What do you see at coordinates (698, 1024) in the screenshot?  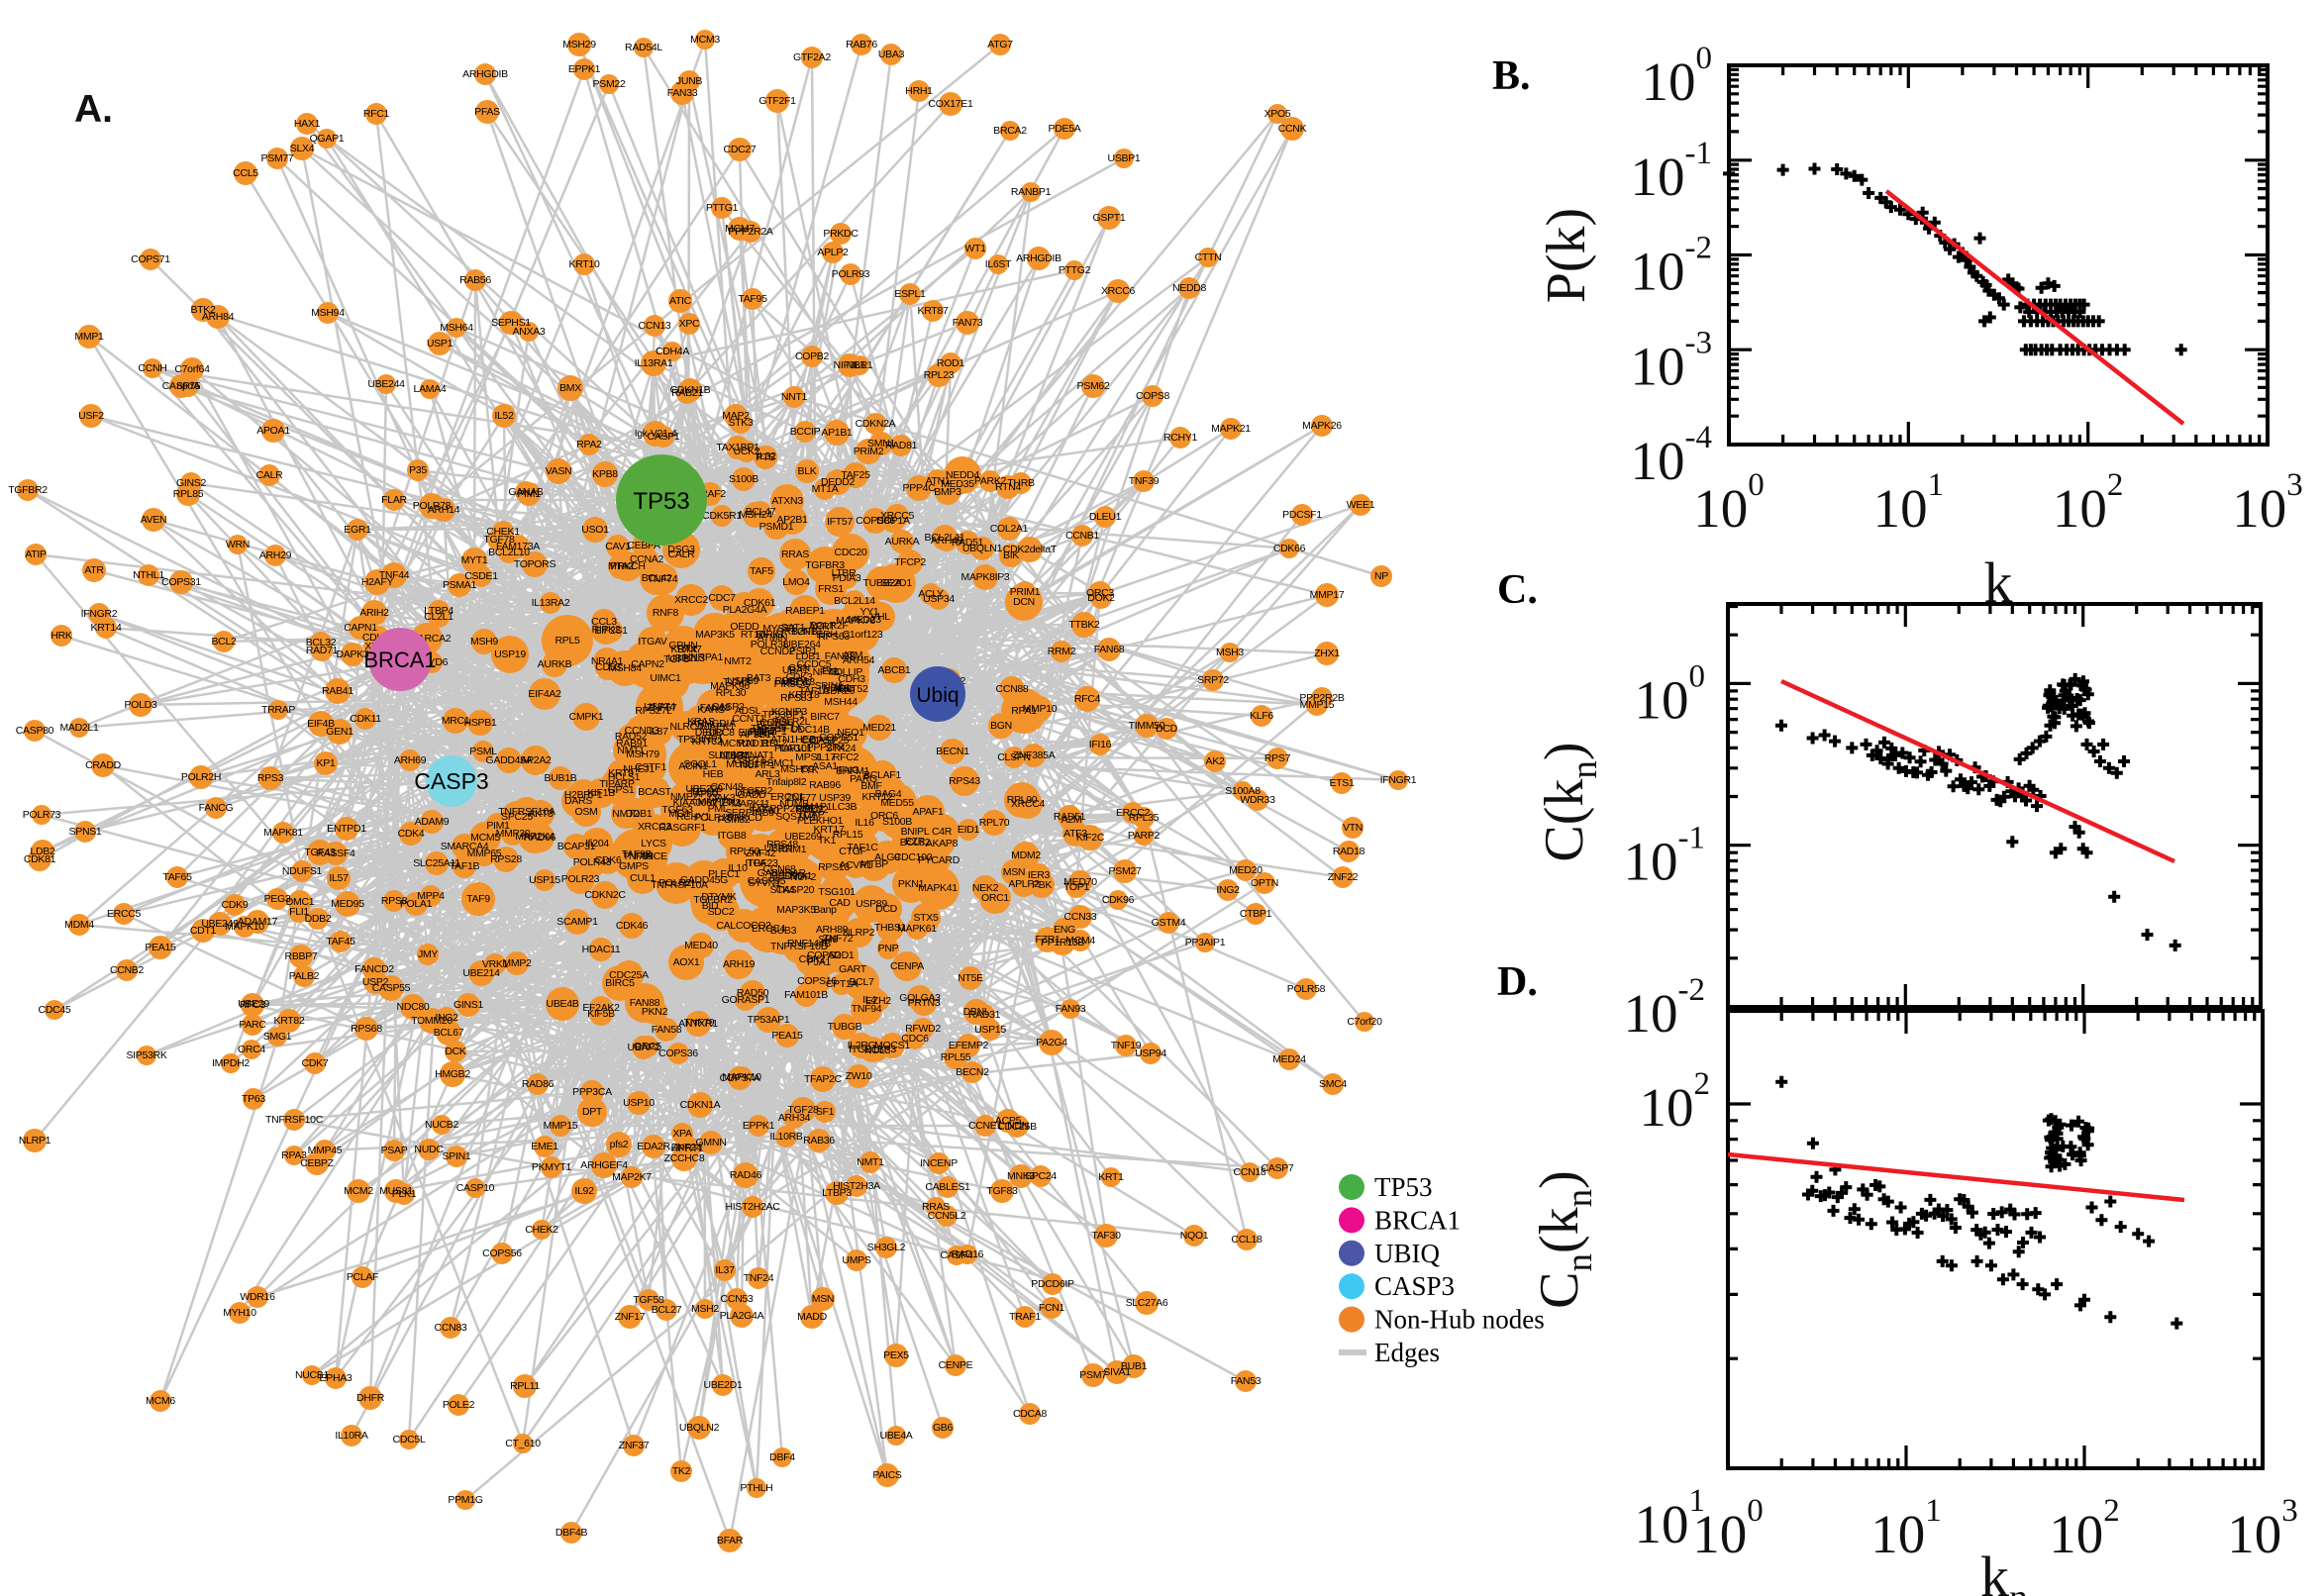 I see `svg-text: ANTXR1` at bounding box center [698, 1024].